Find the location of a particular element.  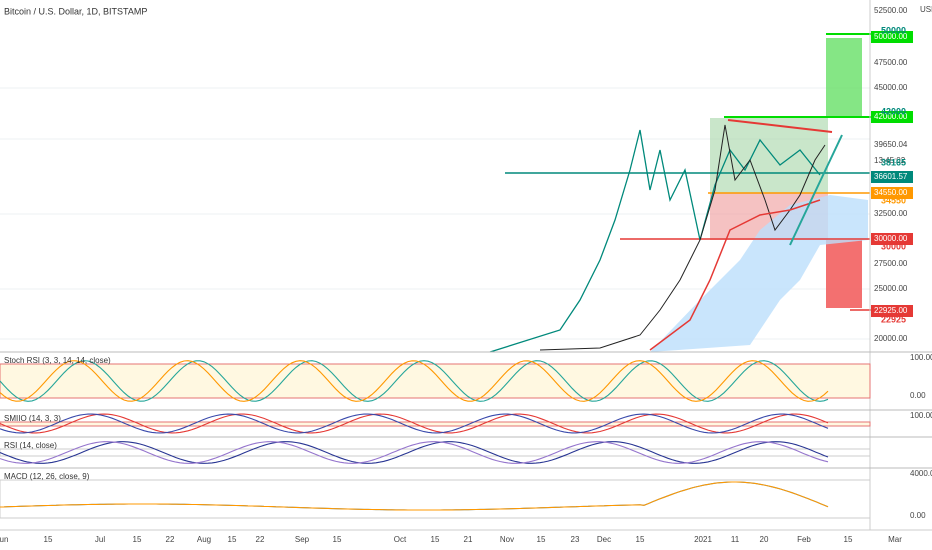

price-label: 30000.00 is located at coordinates (891, 238).